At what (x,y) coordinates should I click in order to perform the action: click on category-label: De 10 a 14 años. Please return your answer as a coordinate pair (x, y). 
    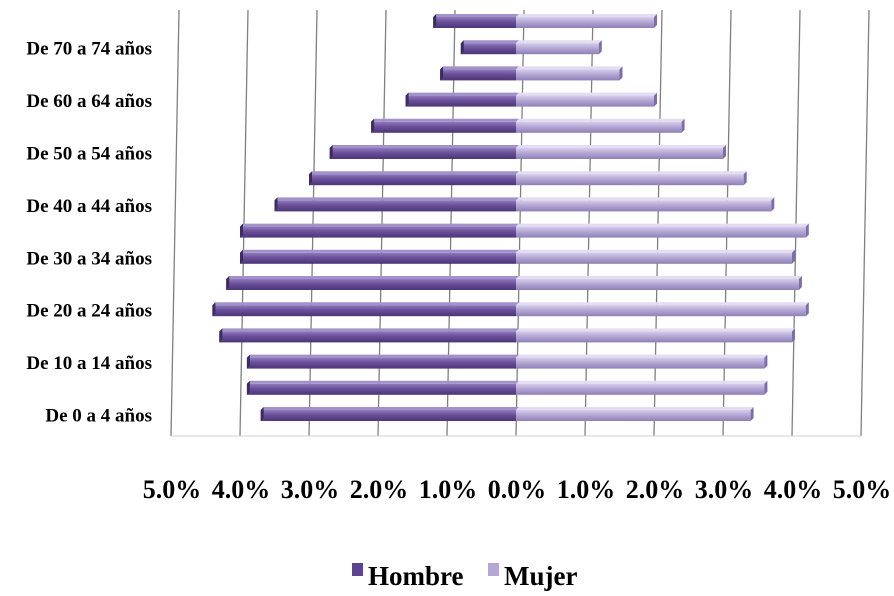
    Looking at the image, I should click on (89, 363).